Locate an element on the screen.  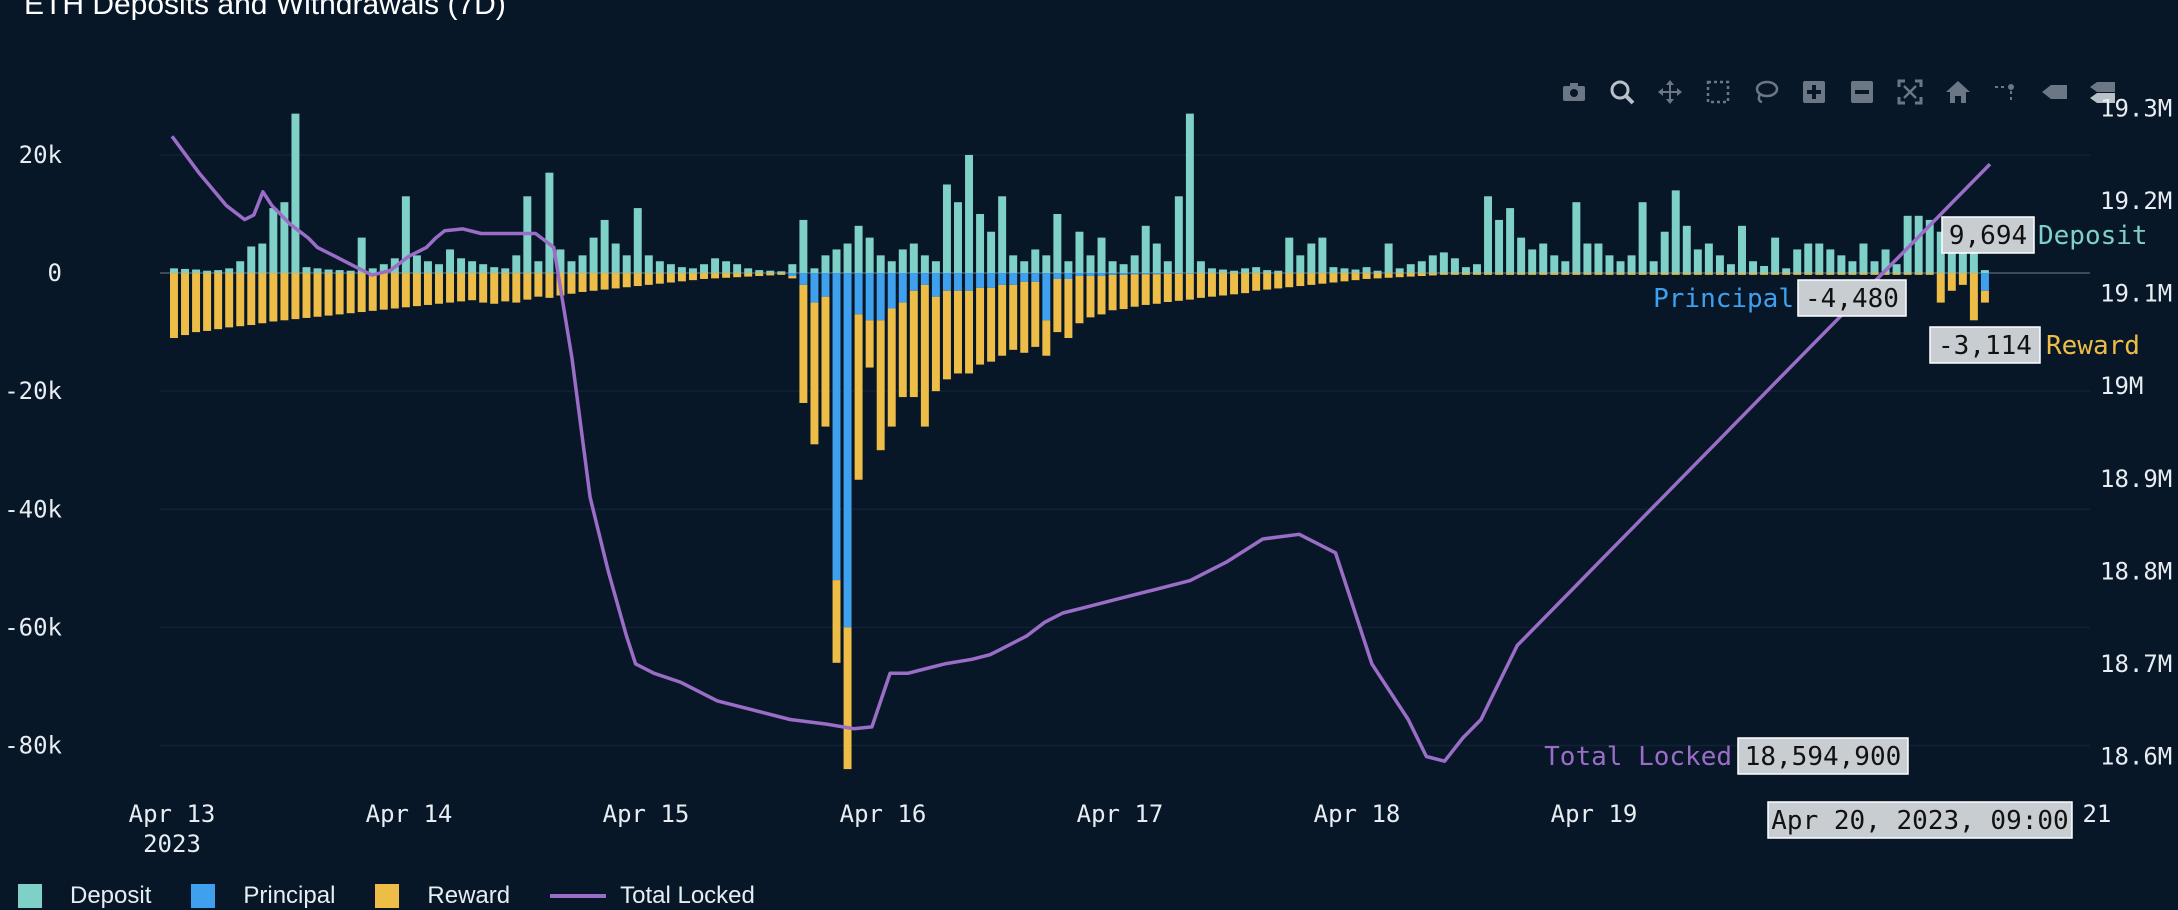
hover-compare-icon is located at coordinates (2102, 92).